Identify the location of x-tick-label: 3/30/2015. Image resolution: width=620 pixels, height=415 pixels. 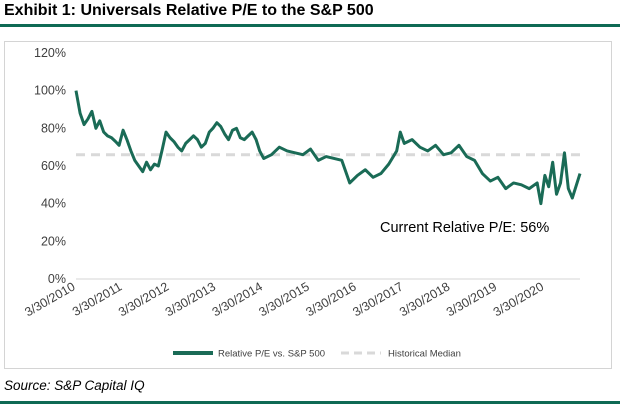
(284, 299).